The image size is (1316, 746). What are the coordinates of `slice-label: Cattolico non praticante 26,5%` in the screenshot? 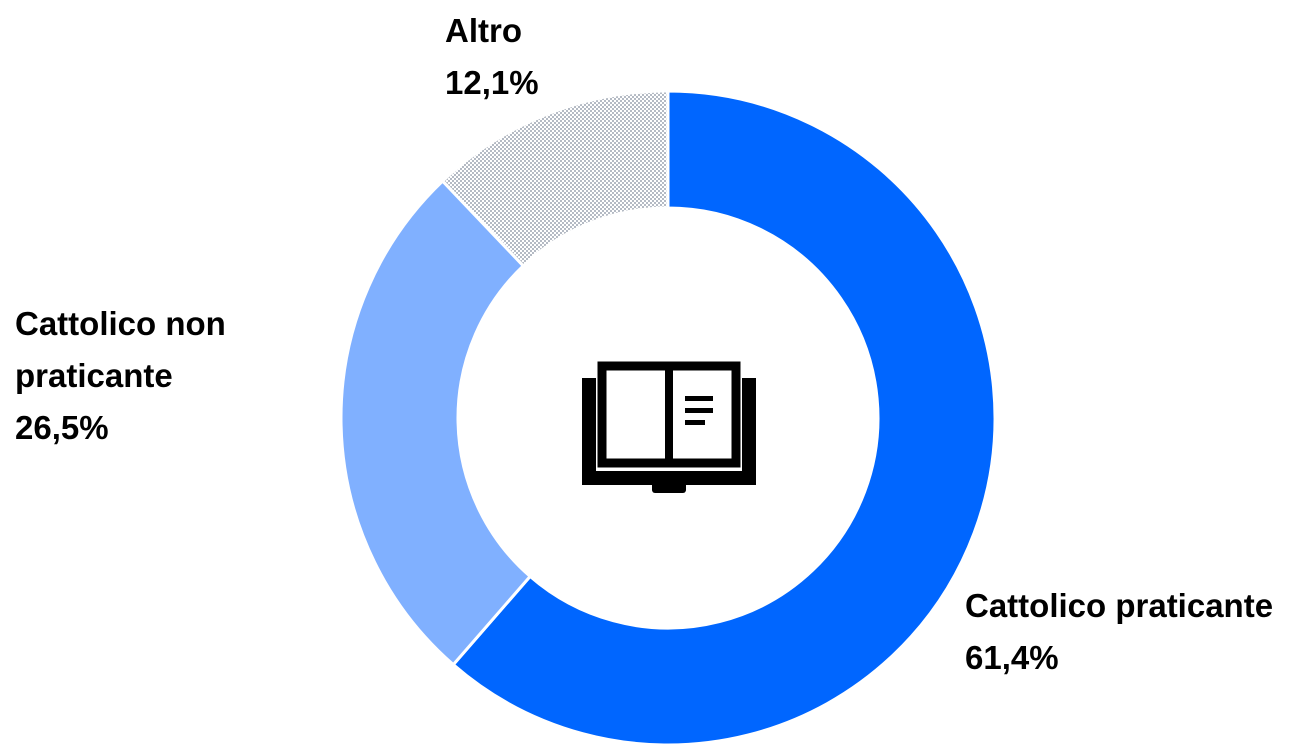 It's located at (145, 376).